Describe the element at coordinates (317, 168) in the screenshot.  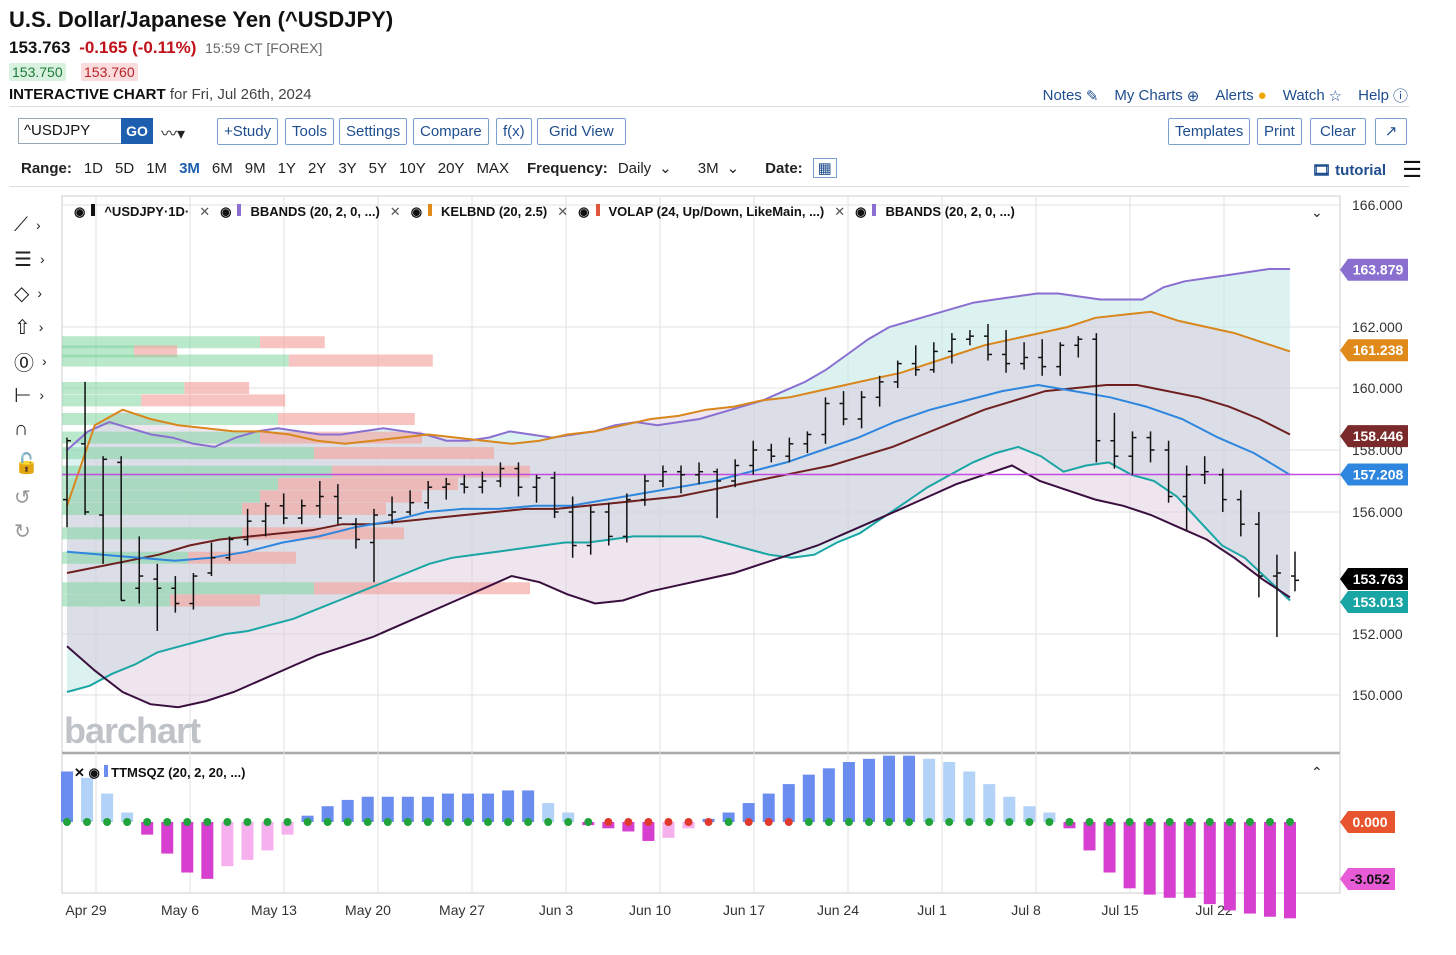
I see `range-2y: 2Y` at that location.